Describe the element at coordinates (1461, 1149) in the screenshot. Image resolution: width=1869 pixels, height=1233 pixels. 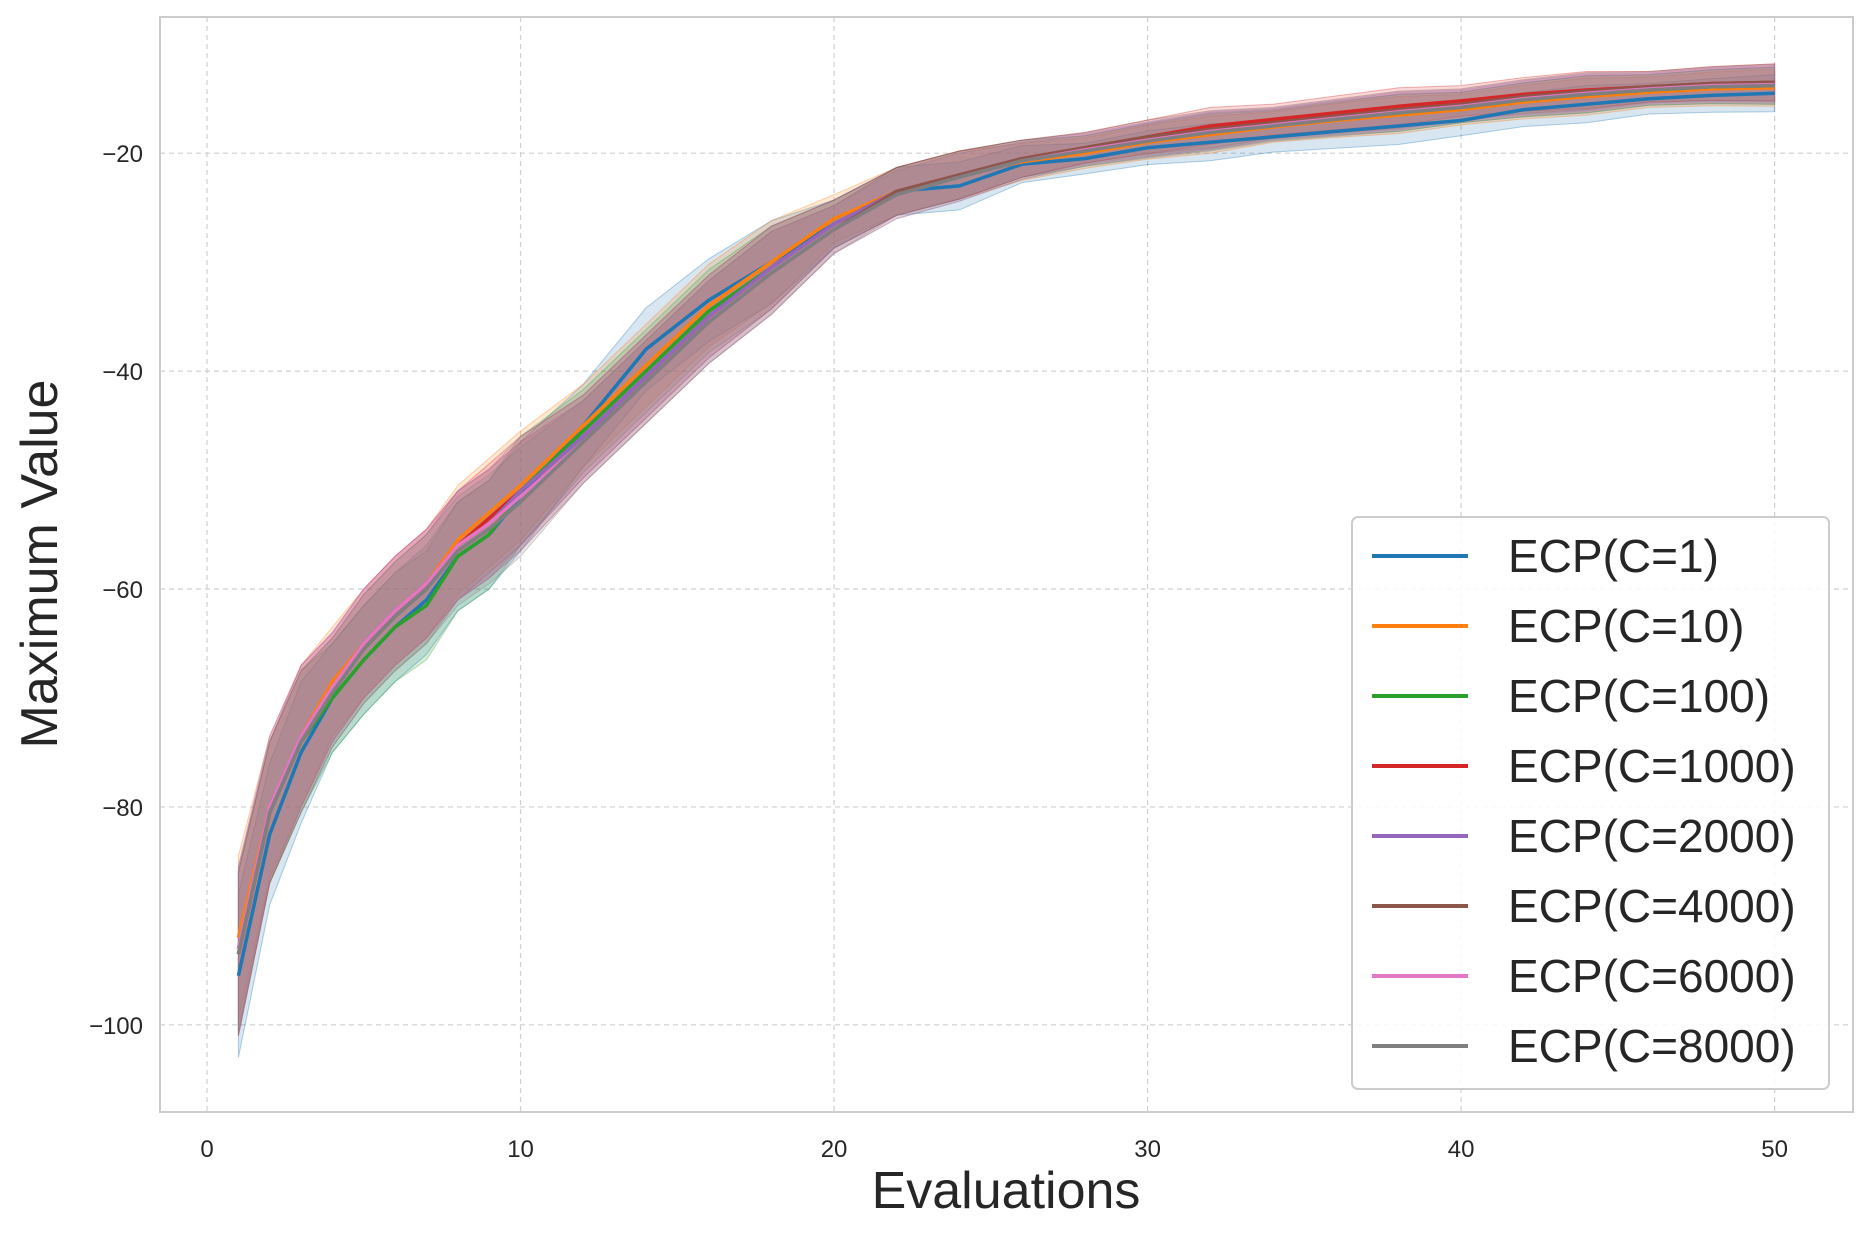
I see `x-tick-label: 40` at that location.